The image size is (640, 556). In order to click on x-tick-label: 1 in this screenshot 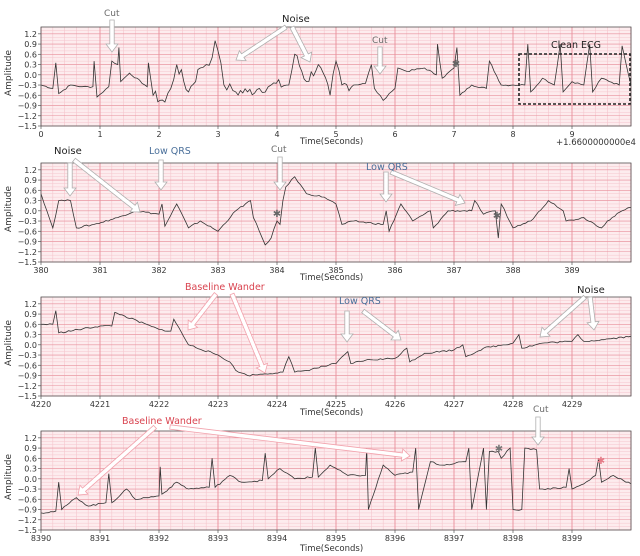, I will do `click(99, 134)`.